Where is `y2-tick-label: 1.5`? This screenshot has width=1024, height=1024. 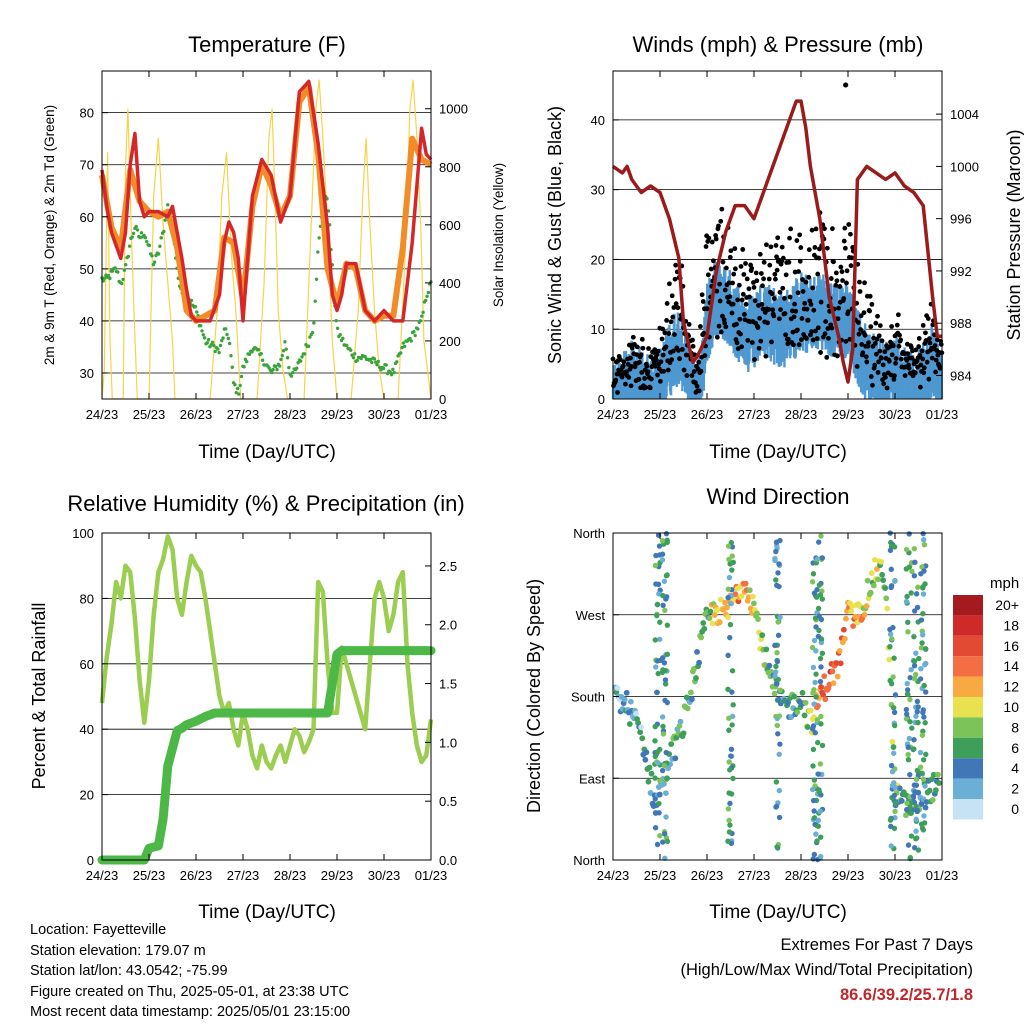
y2-tick-label: 1.5 is located at coordinates (448, 684).